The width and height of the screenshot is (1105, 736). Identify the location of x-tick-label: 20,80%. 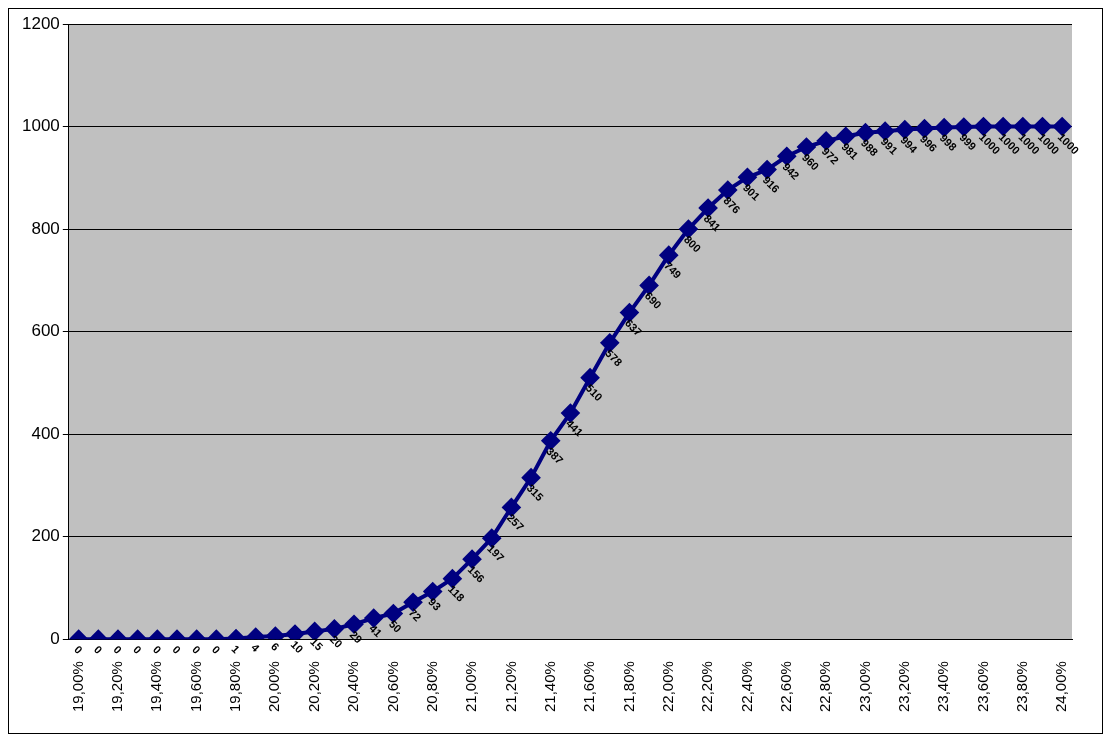
(431, 686).